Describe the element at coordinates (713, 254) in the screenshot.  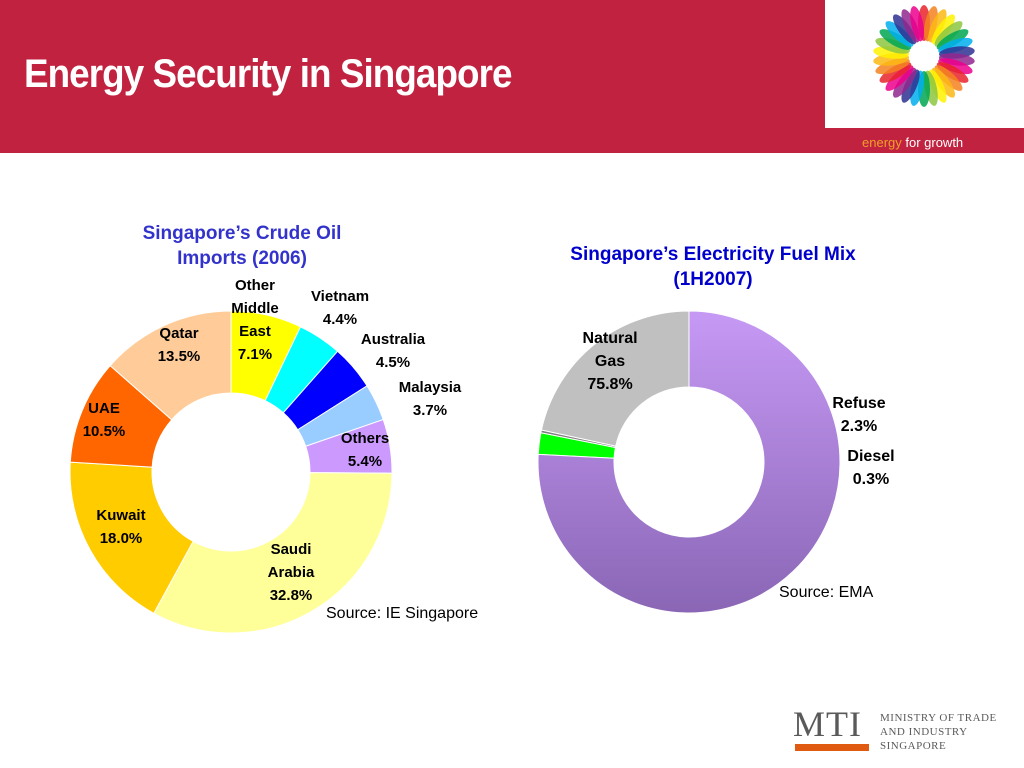
I see `electricity-title-line1: Singapore’s Electricity Fuel Mix` at that location.